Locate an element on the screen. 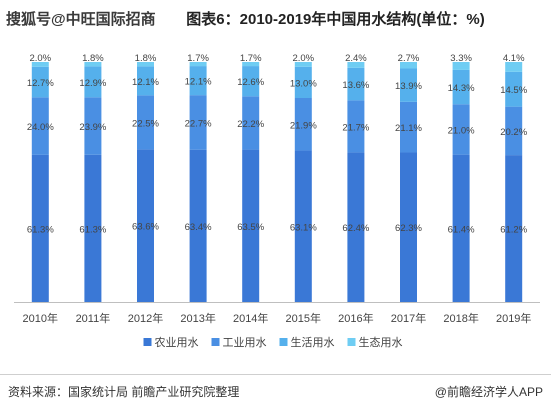 The image size is (551, 408). x-tick-label: 2010年 is located at coordinates (40, 318).